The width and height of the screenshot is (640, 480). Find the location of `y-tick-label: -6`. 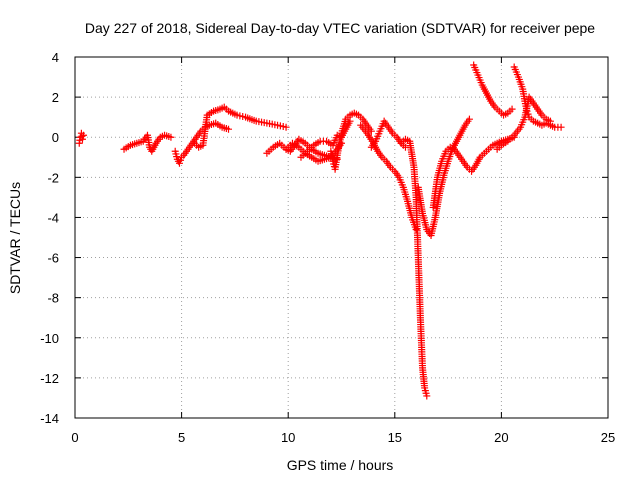

y-tick-label: -6 is located at coordinates (53, 258).